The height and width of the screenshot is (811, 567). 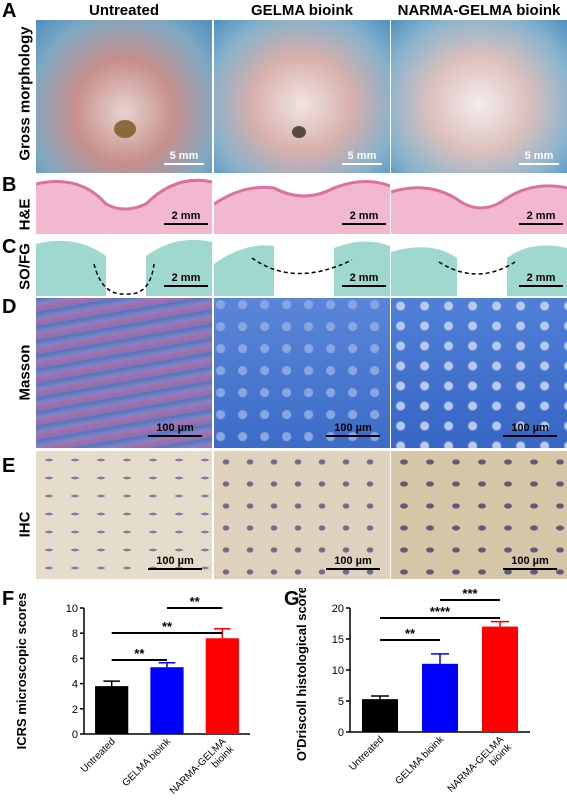 I want to click on masson-section-untreated: 100 µm, so click(x=124, y=373).